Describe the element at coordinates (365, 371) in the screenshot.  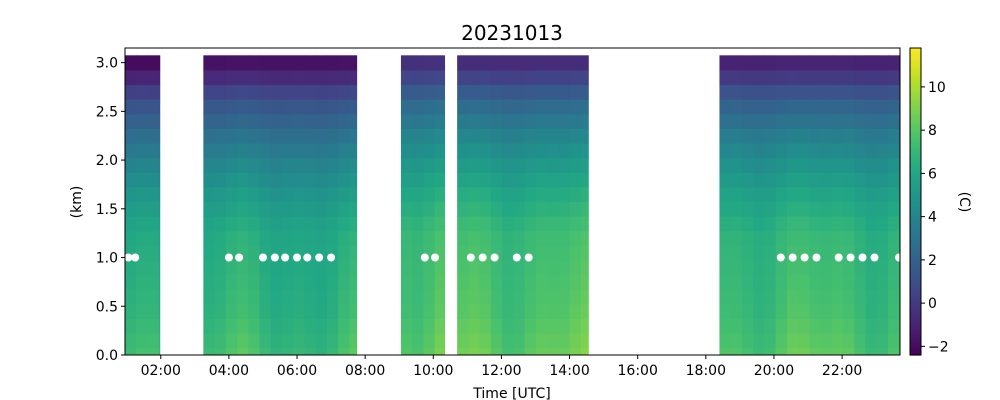
I see `x-tick-label: 08:00` at that location.